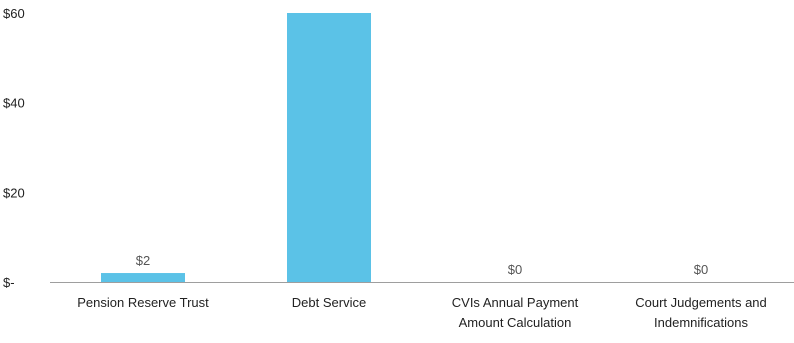 The height and width of the screenshot is (343, 794). I want to click on x-tick-label: Pension Reserve Trust, so click(143, 302).